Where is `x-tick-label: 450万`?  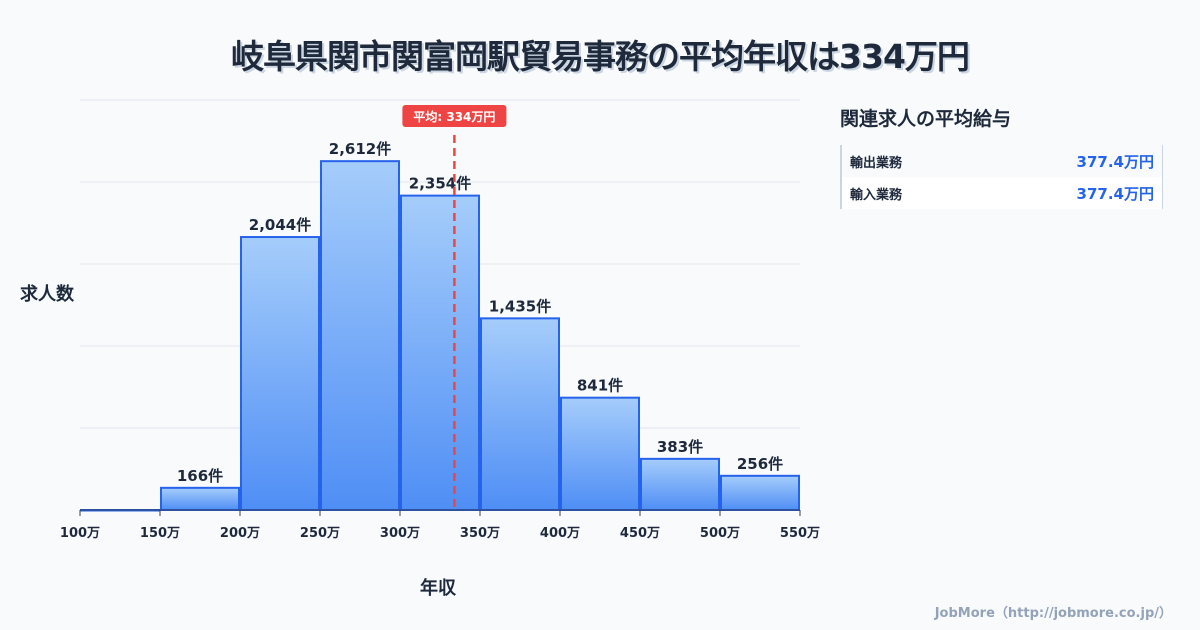 x-tick-label: 450万 is located at coordinates (640, 533).